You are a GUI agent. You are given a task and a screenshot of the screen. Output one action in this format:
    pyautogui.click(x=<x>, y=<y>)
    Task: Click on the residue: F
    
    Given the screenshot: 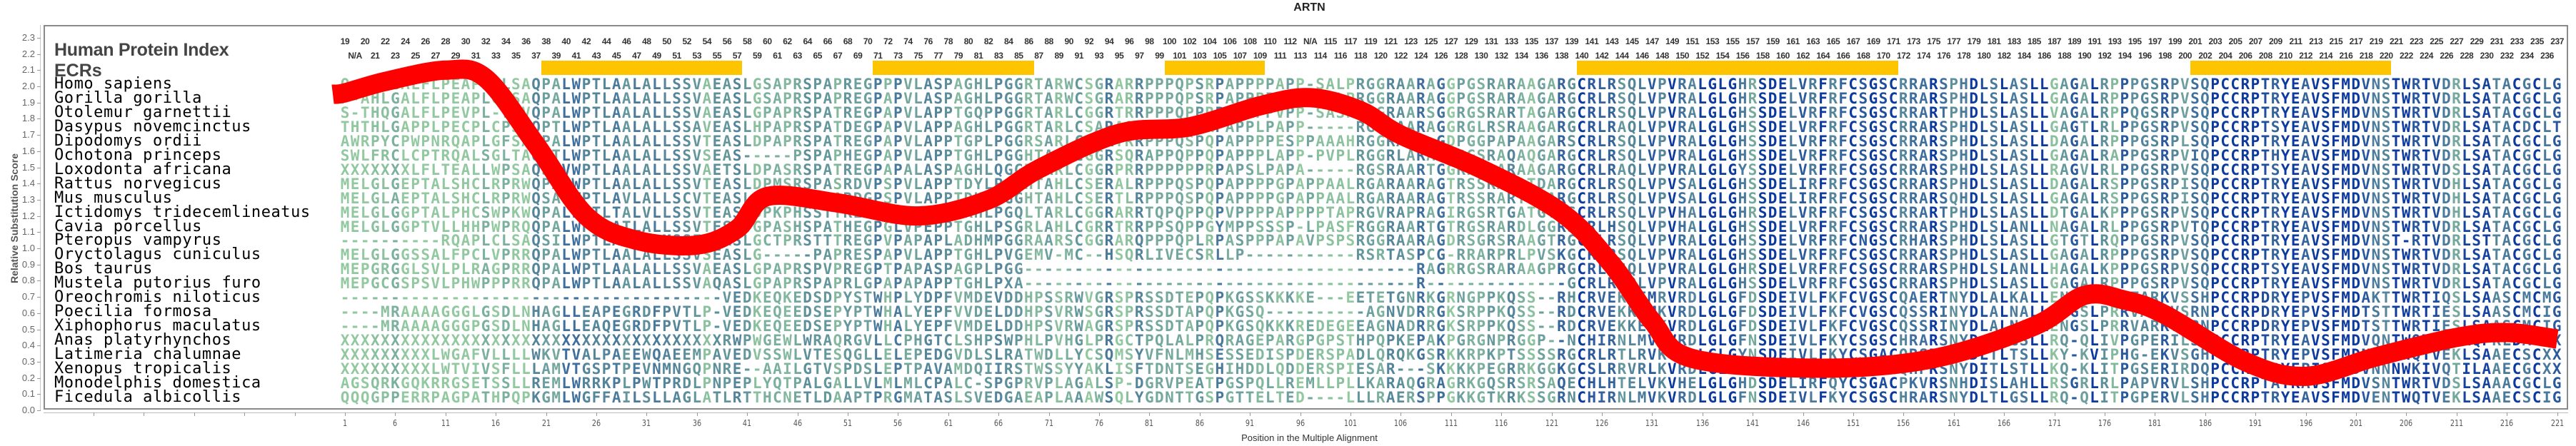 What is the action you would take?
    pyautogui.click(x=1823, y=141)
    